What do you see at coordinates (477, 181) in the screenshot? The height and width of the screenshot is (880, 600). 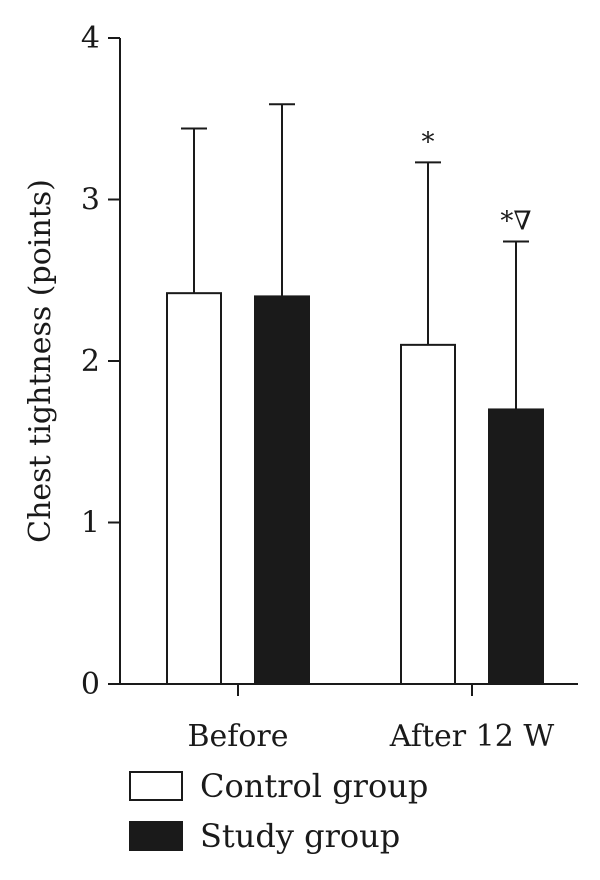 I see `significance-annotations: * *∇` at bounding box center [477, 181].